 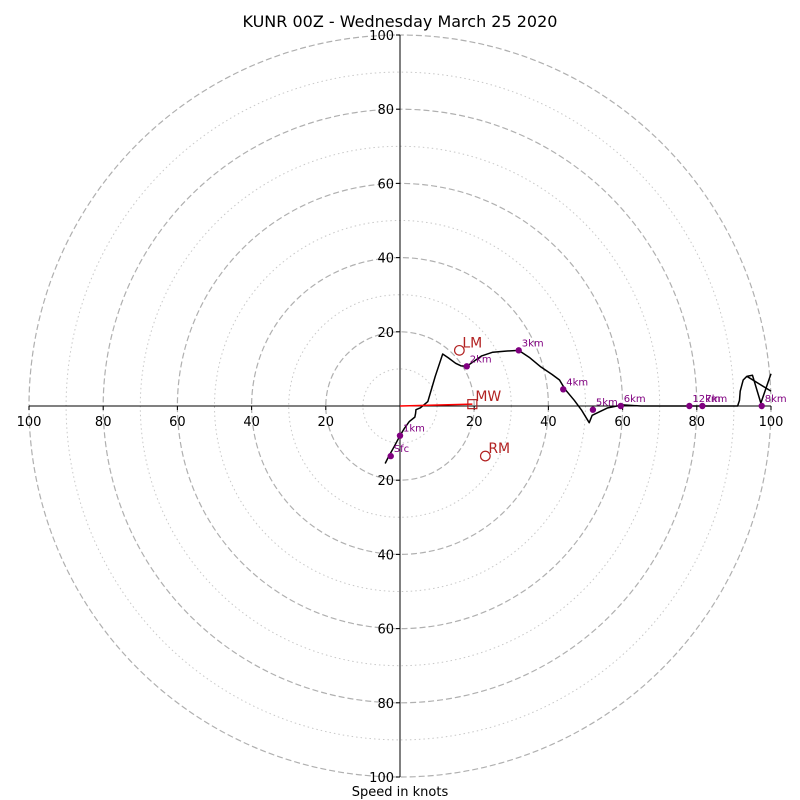 What do you see at coordinates (620, 406) in the screenshot?
I see `height-marker-6km` at bounding box center [620, 406].